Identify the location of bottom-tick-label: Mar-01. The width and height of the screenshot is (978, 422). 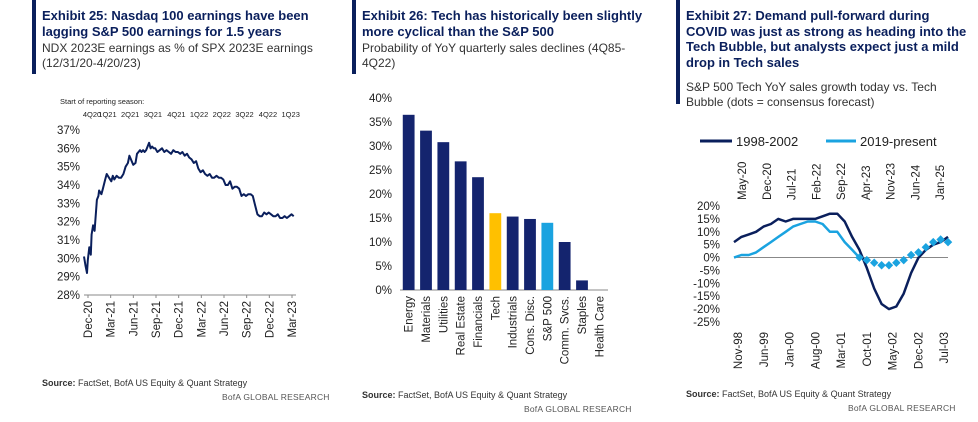
(842, 350).